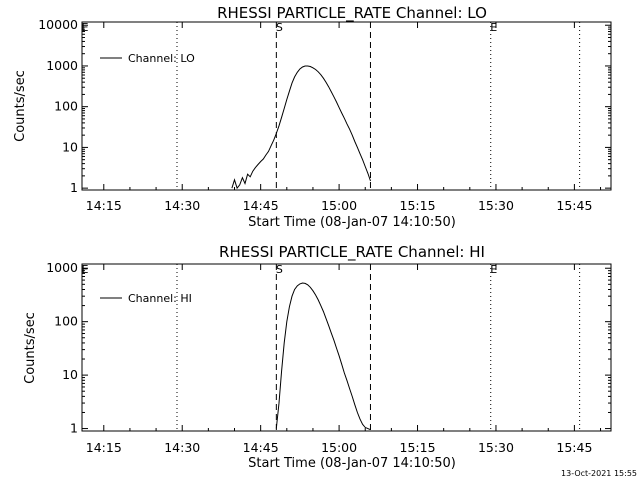 This screenshot has height=480, width=640. What do you see at coordinates (279, 27) in the screenshot?
I see `marker-label-lo-0: S` at bounding box center [279, 27].